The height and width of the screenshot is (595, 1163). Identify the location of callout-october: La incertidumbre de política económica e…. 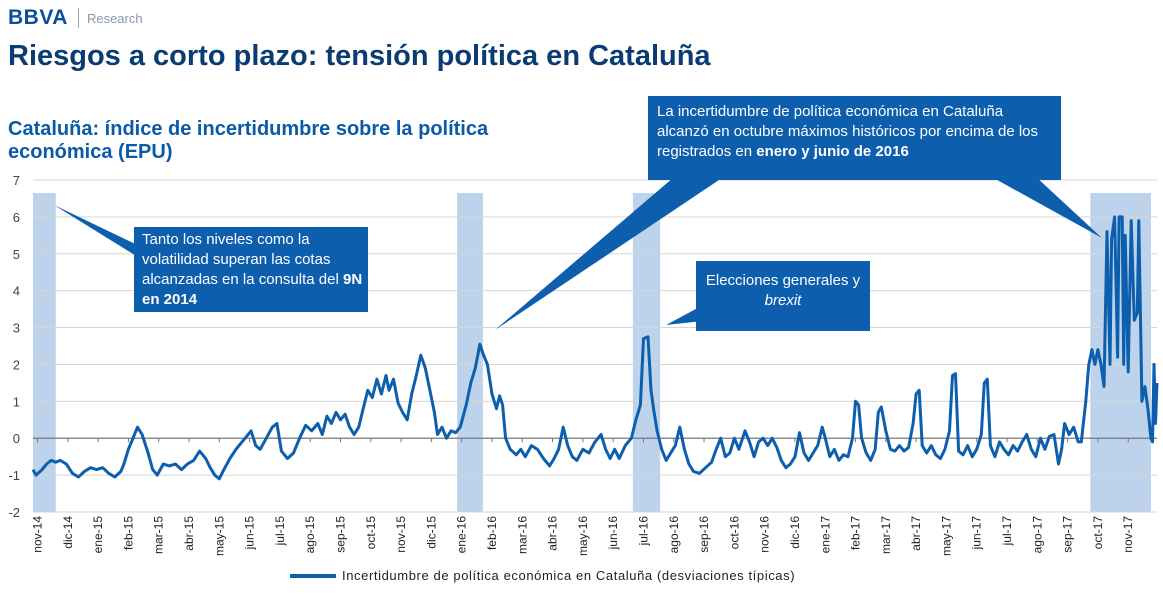
(854, 138).